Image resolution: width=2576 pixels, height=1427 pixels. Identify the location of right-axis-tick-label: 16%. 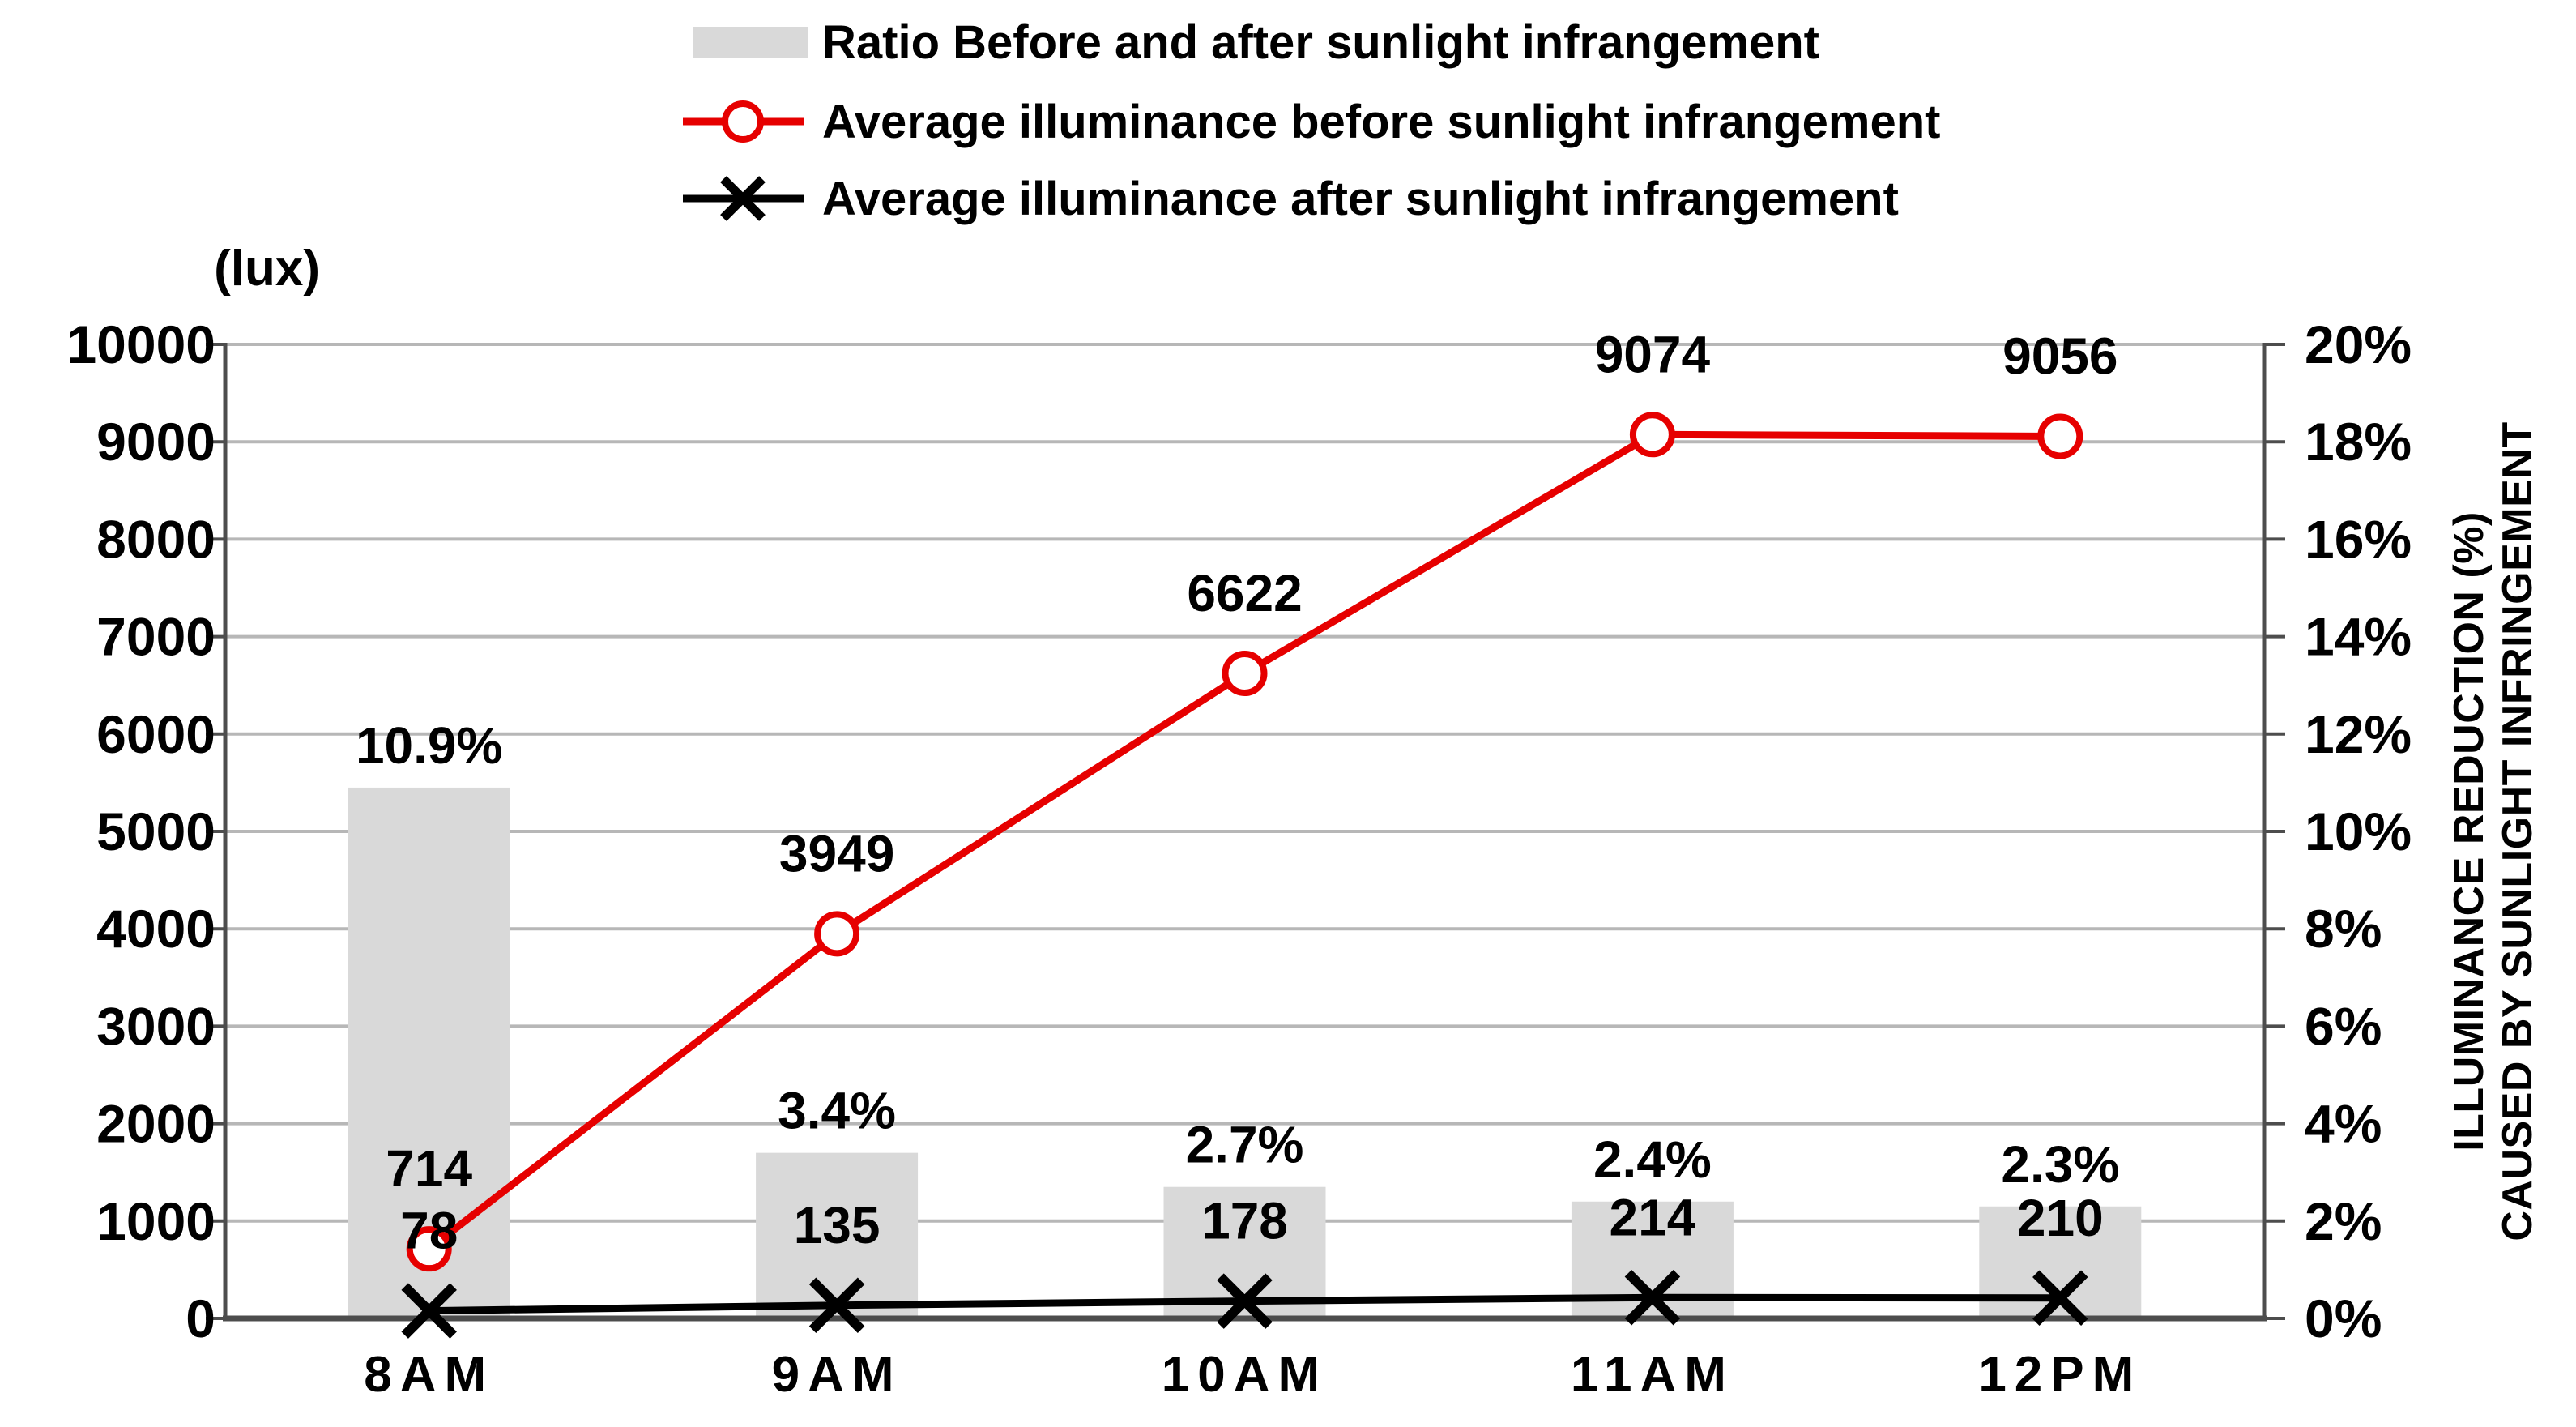
(2359, 539).